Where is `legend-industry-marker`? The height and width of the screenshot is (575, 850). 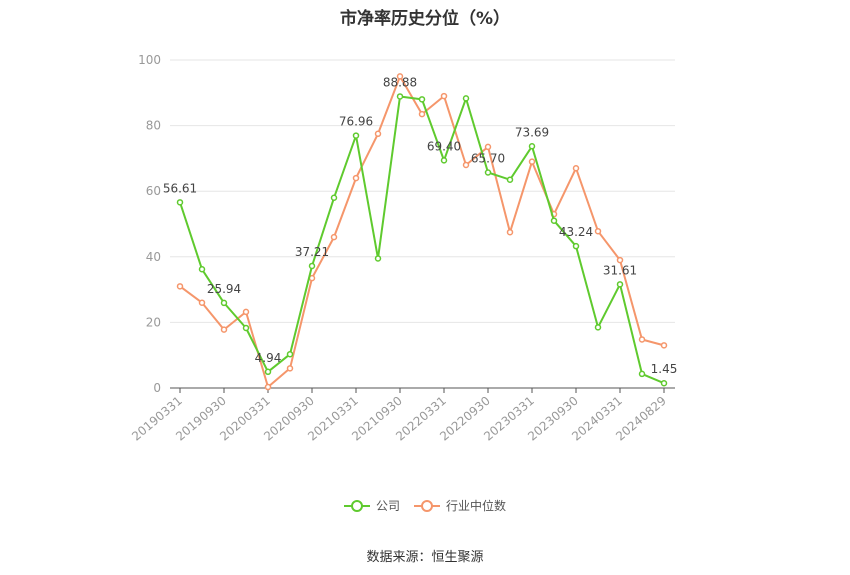
legend-industry-marker is located at coordinates (427, 506).